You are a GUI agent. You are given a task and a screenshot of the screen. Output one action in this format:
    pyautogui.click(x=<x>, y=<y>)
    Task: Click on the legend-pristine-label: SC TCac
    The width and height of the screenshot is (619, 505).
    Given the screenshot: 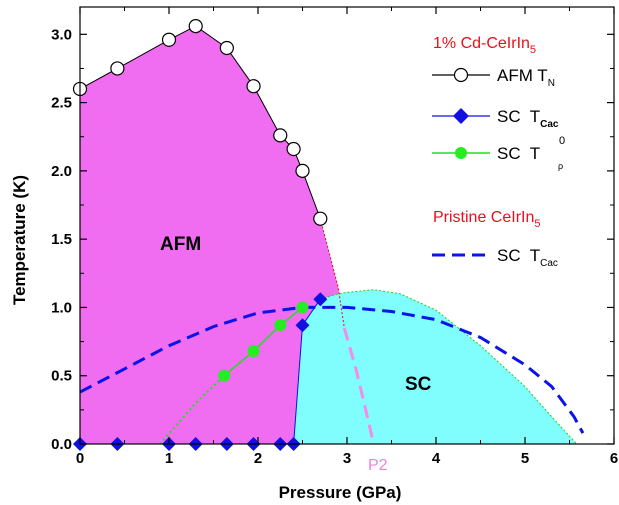 What is the action you would take?
    pyautogui.click(x=527, y=257)
    